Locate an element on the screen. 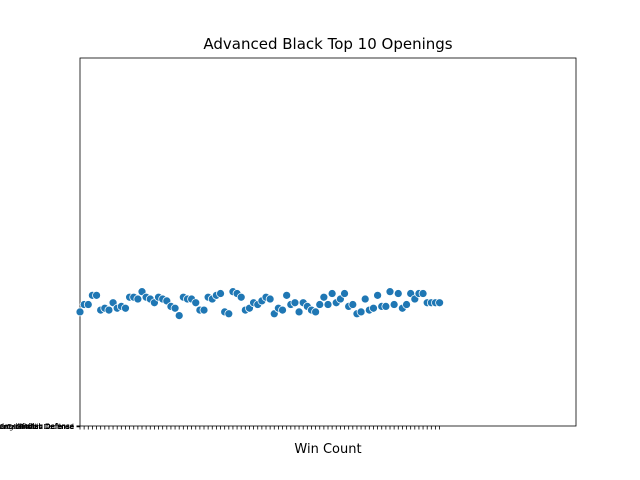 This screenshot has width=640, height=480. y-tick-label: Dutch Defense is located at coordinates (48, 427).